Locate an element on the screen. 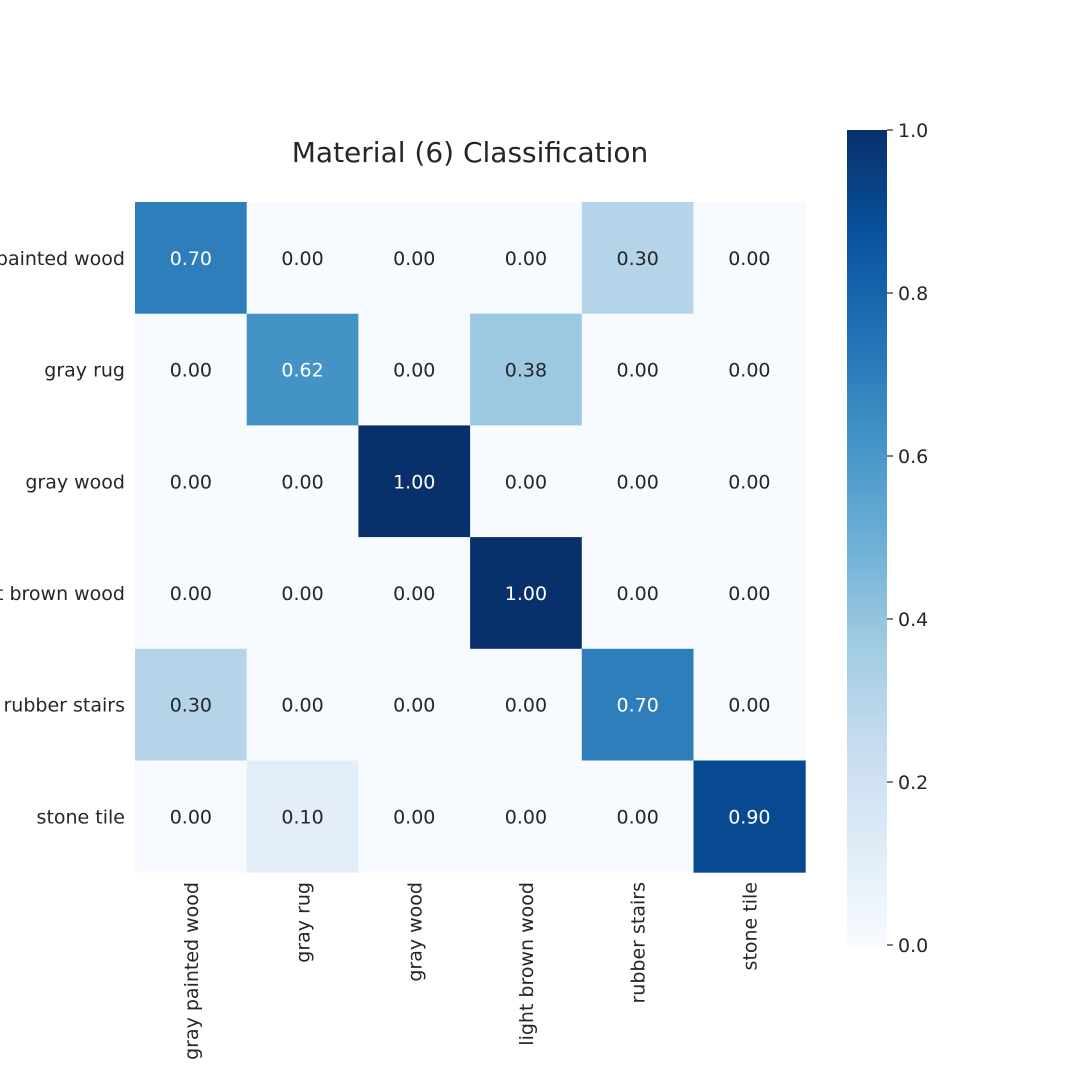 The height and width of the screenshot is (1080, 1080). colorbar-tick-label: 0.2 is located at coordinates (913, 783).